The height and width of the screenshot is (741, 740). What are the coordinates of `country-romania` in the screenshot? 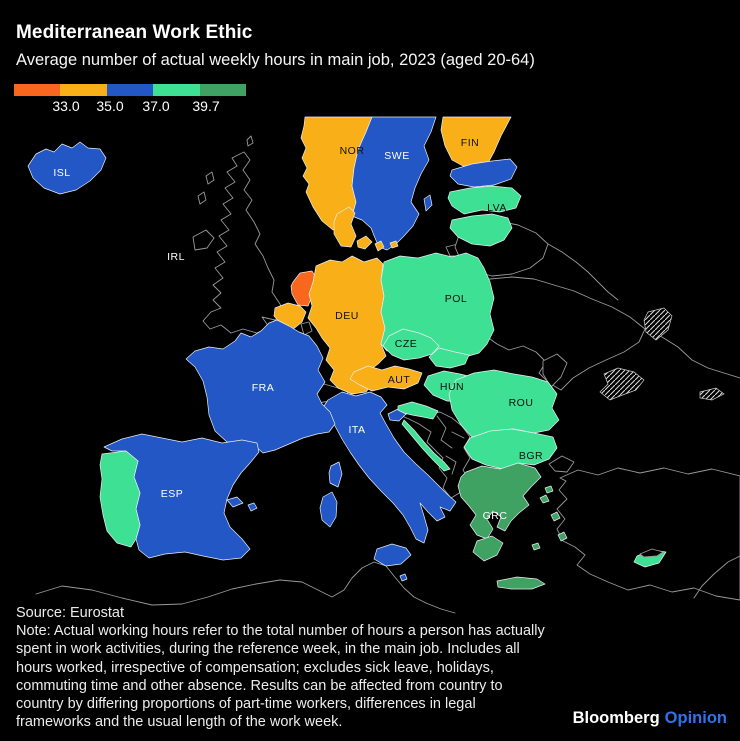 It's located at (504, 403).